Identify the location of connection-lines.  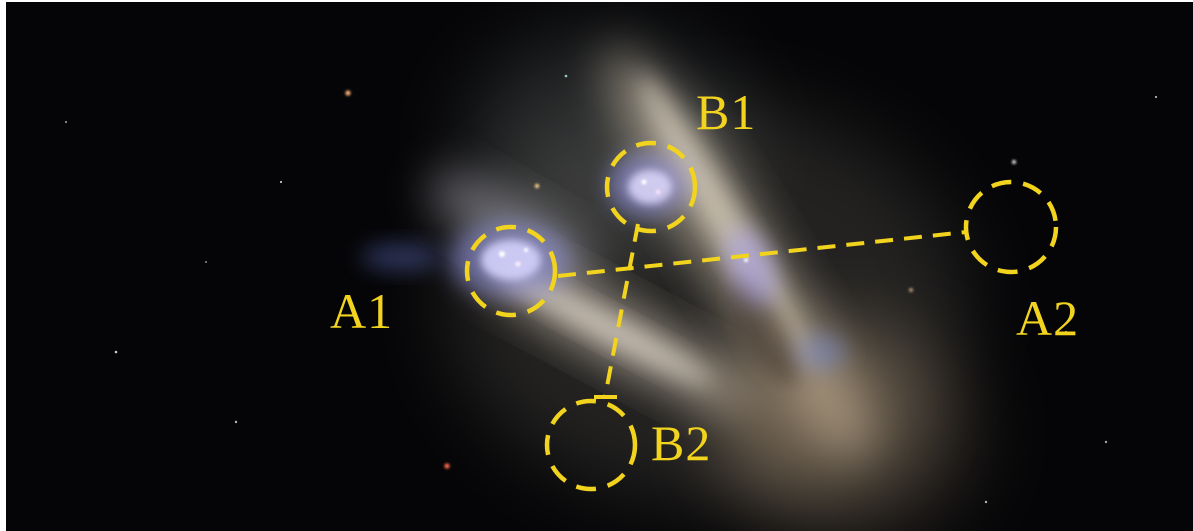
(762, 310).